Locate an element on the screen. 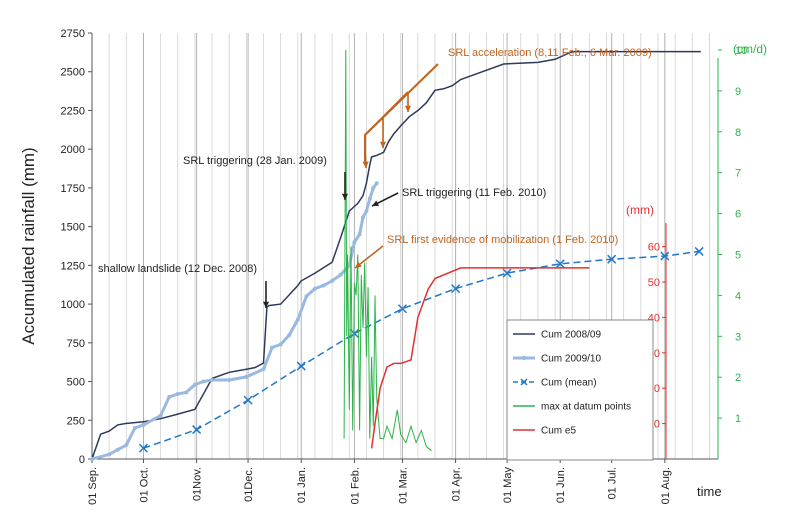 The width and height of the screenshot is (800, 528). y-tick-label: 500 is located at coordinates (76, 383).